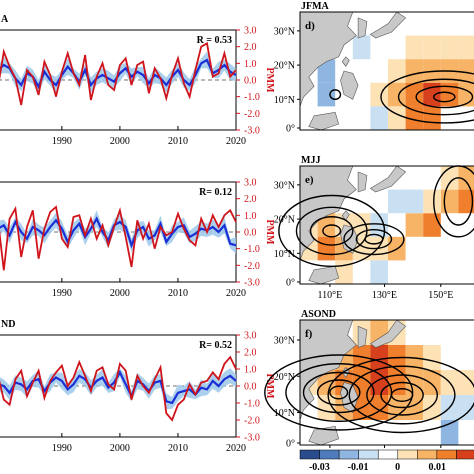 Image resolution: width=474 pixels, height=474 pixels. I want to click on land-taiwan, so click(345, 61).